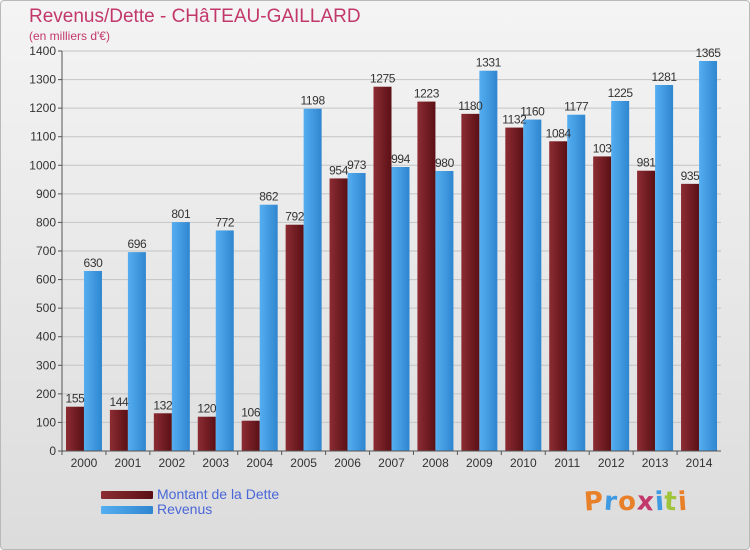 Image resolution: width=750 pixels, height=550 pixels. What do you see at coordinates (46, 308) in the screenshot?
I see `y-tick-label: 500` at bounding box center [46, 308].